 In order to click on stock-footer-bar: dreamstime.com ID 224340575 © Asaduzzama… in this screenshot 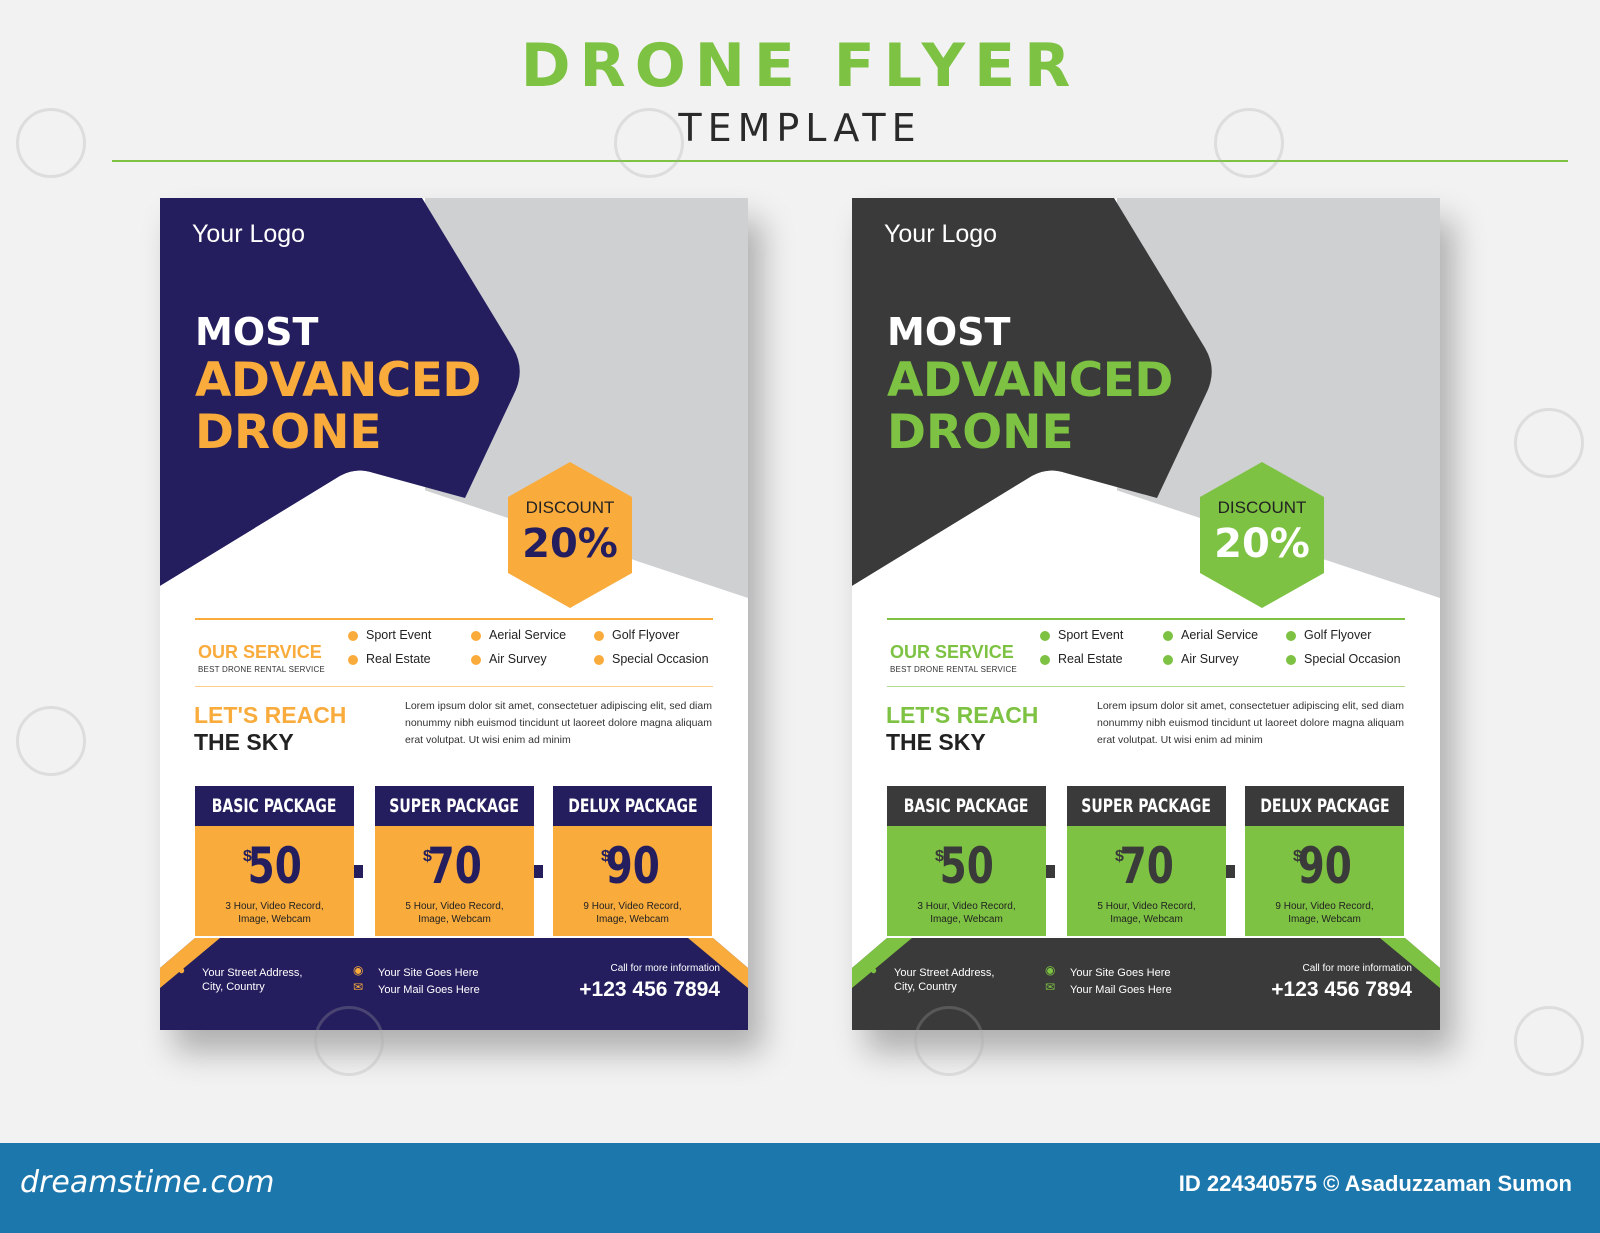, I will do `click(800, 1188)`.